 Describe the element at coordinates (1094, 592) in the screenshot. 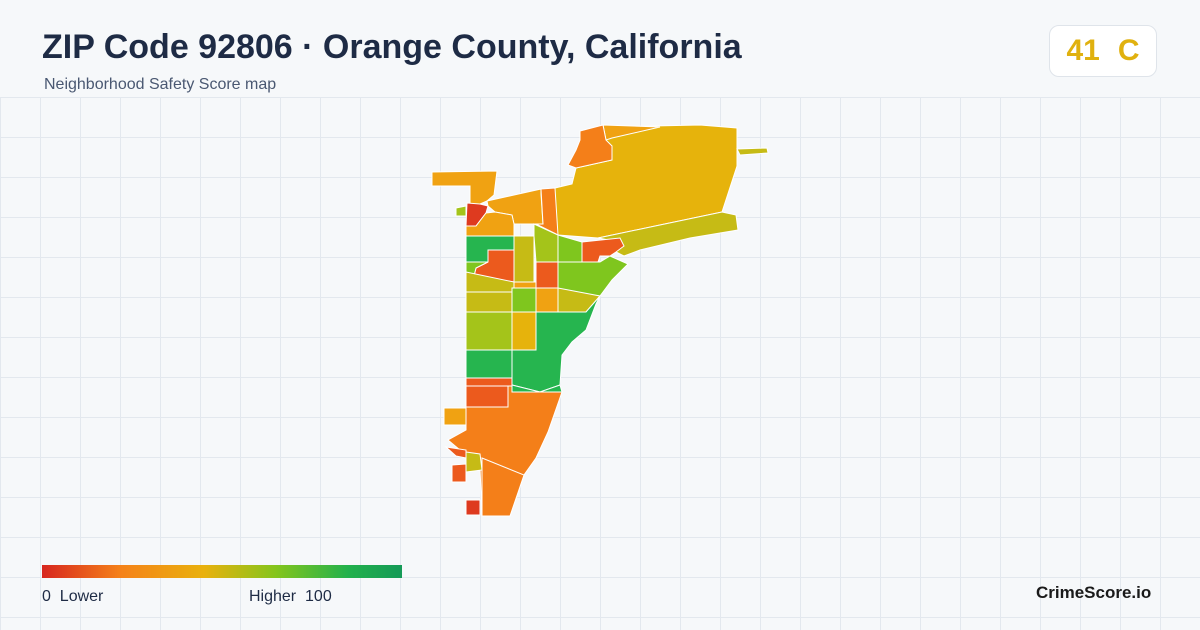

I see `brand-logo-text: CrimeScore.io` at that location.